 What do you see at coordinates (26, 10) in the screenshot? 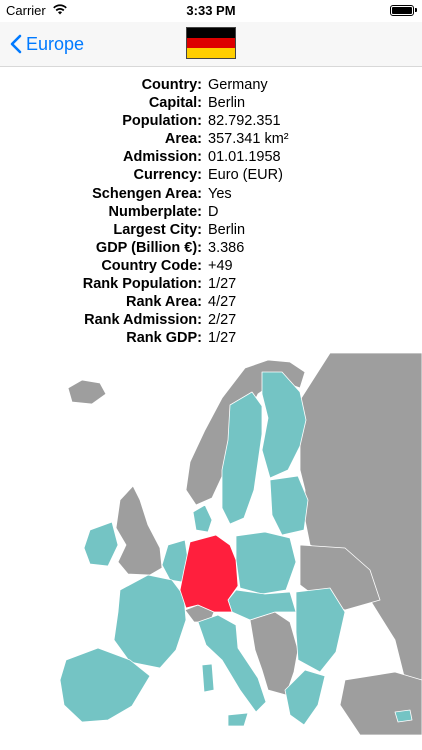
I see `carrier-label: Carrier` at bounding box center [26, 10].